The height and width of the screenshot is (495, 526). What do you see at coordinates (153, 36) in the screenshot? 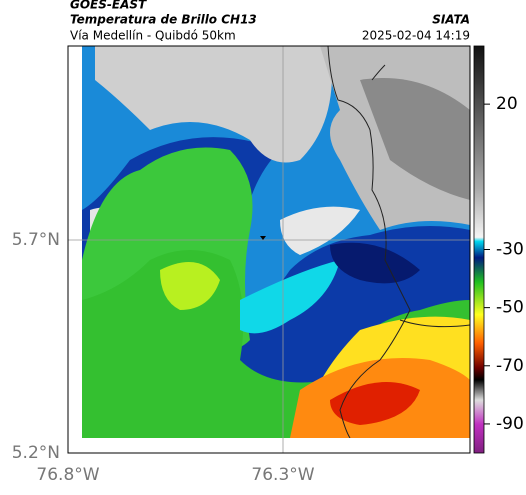
I see `region: Vía Medellín - Quibdó 50km` at bounding box center [153, 36].